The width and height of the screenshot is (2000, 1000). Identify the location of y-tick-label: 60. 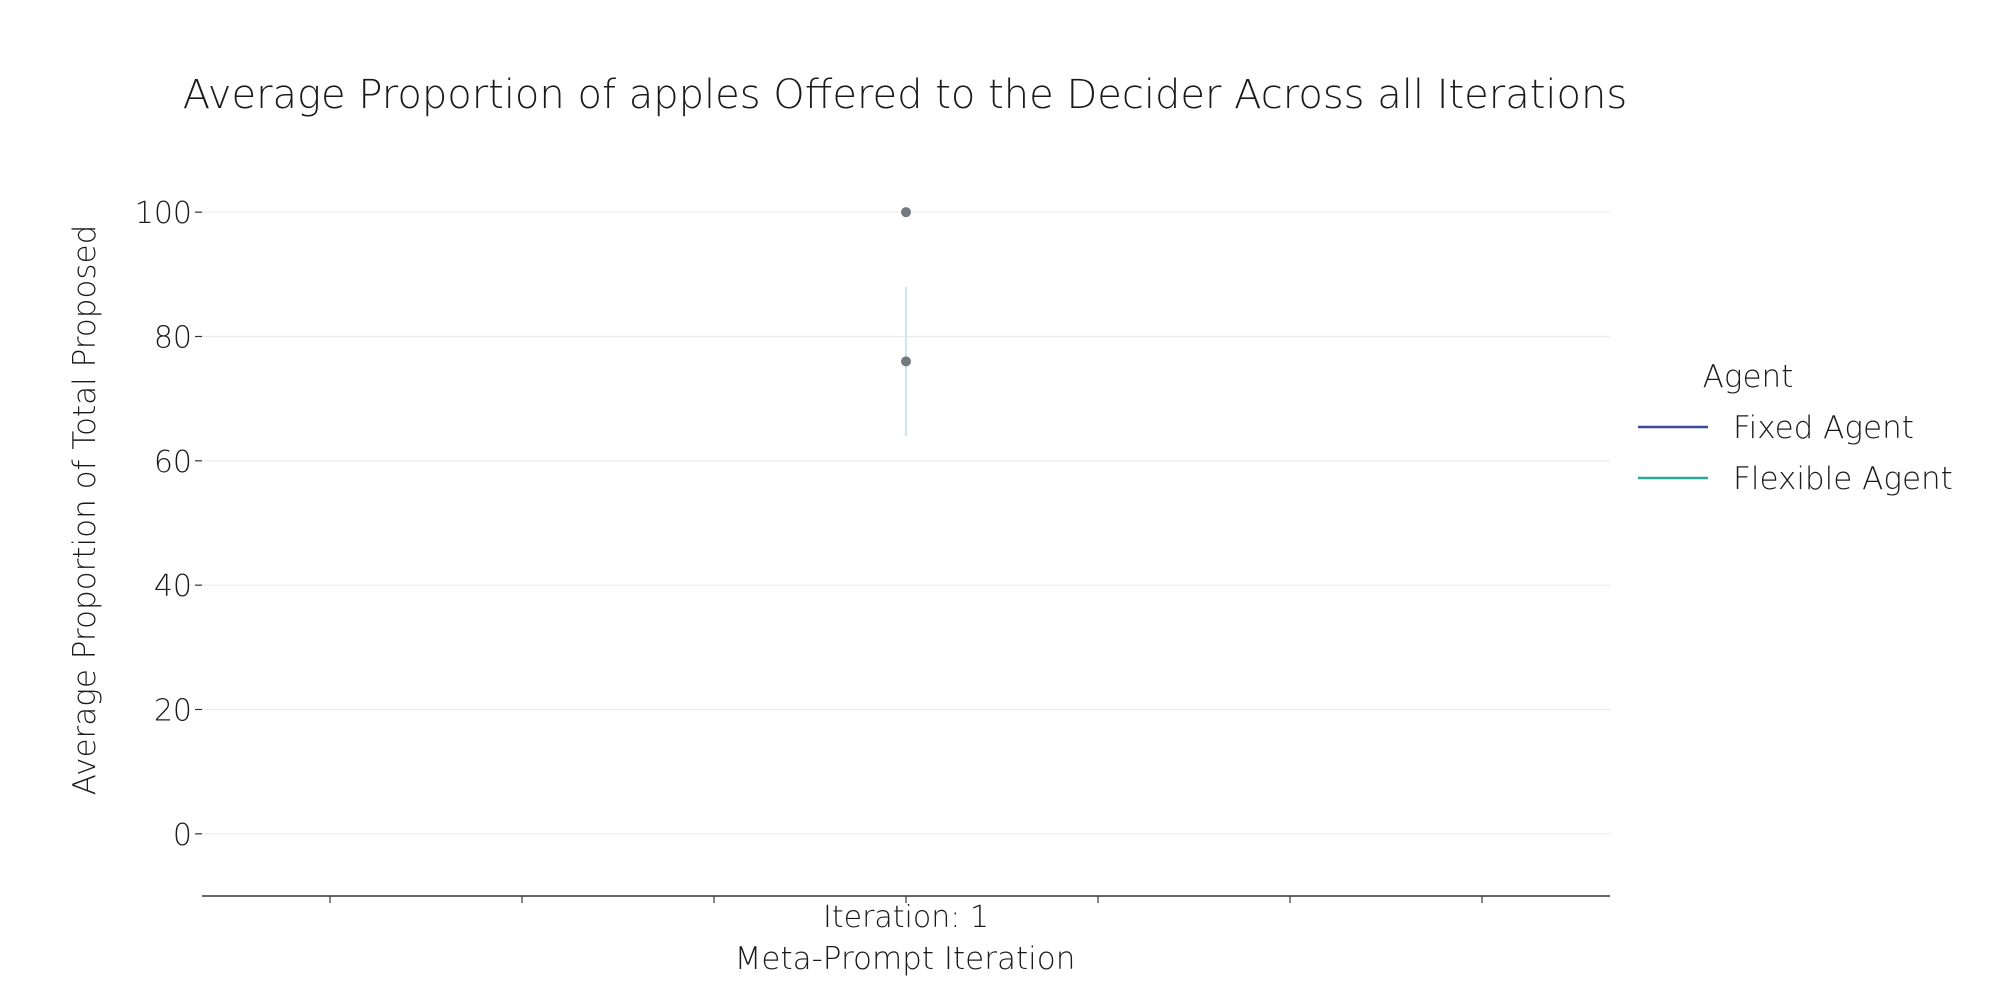
(173, 462).